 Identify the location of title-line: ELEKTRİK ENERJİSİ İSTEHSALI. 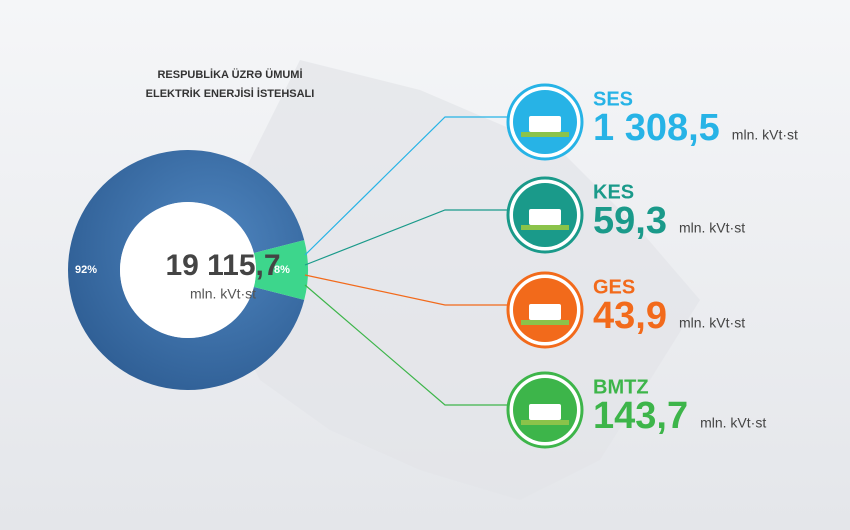
(230, 93).